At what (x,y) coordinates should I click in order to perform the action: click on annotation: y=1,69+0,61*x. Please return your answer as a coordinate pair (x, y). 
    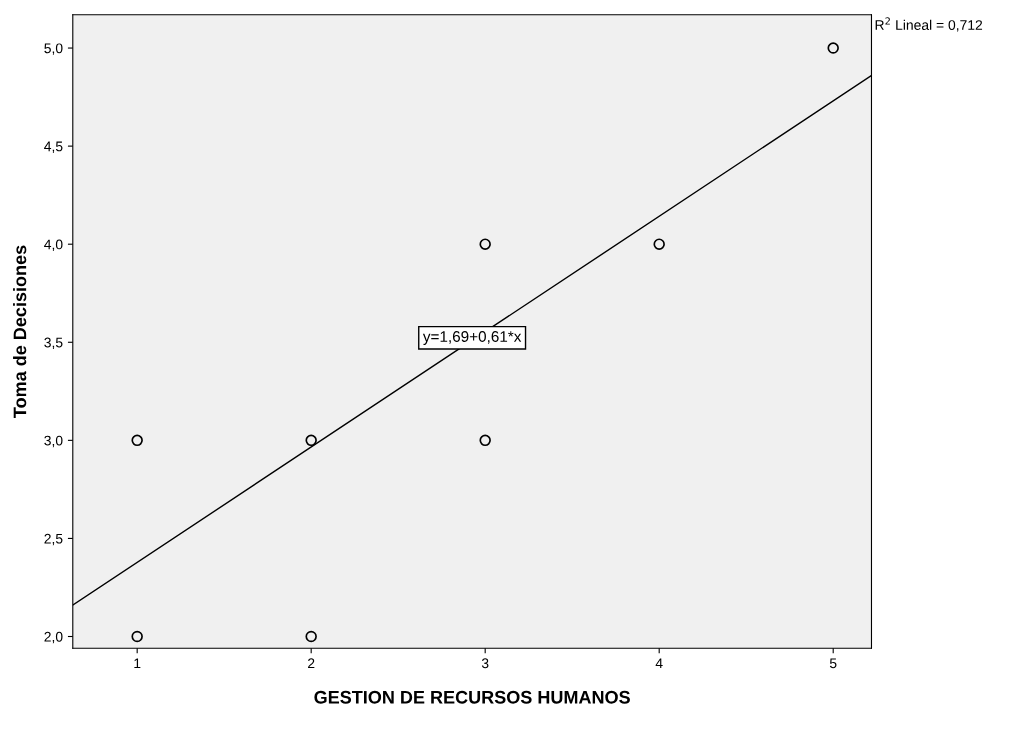
    Looking at the image, I should click on (472, 338).